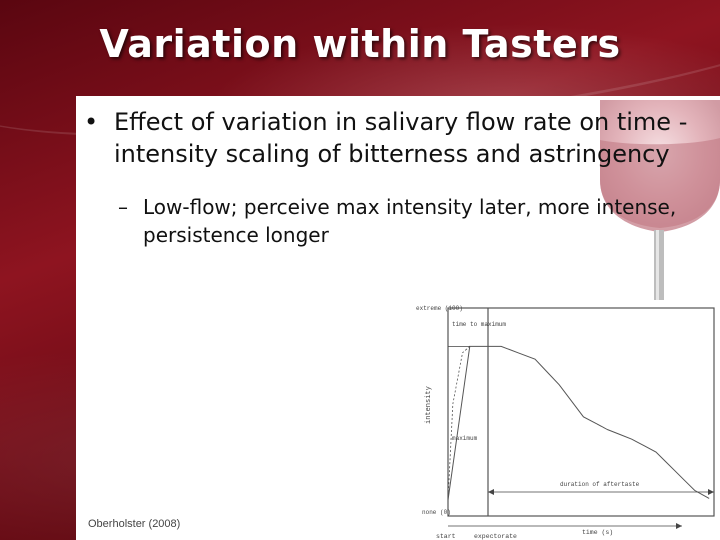 This screenshot has width=720, height=540. I want to click on annotation-aftertaste: duration of aftertaste, so click(600, 484).